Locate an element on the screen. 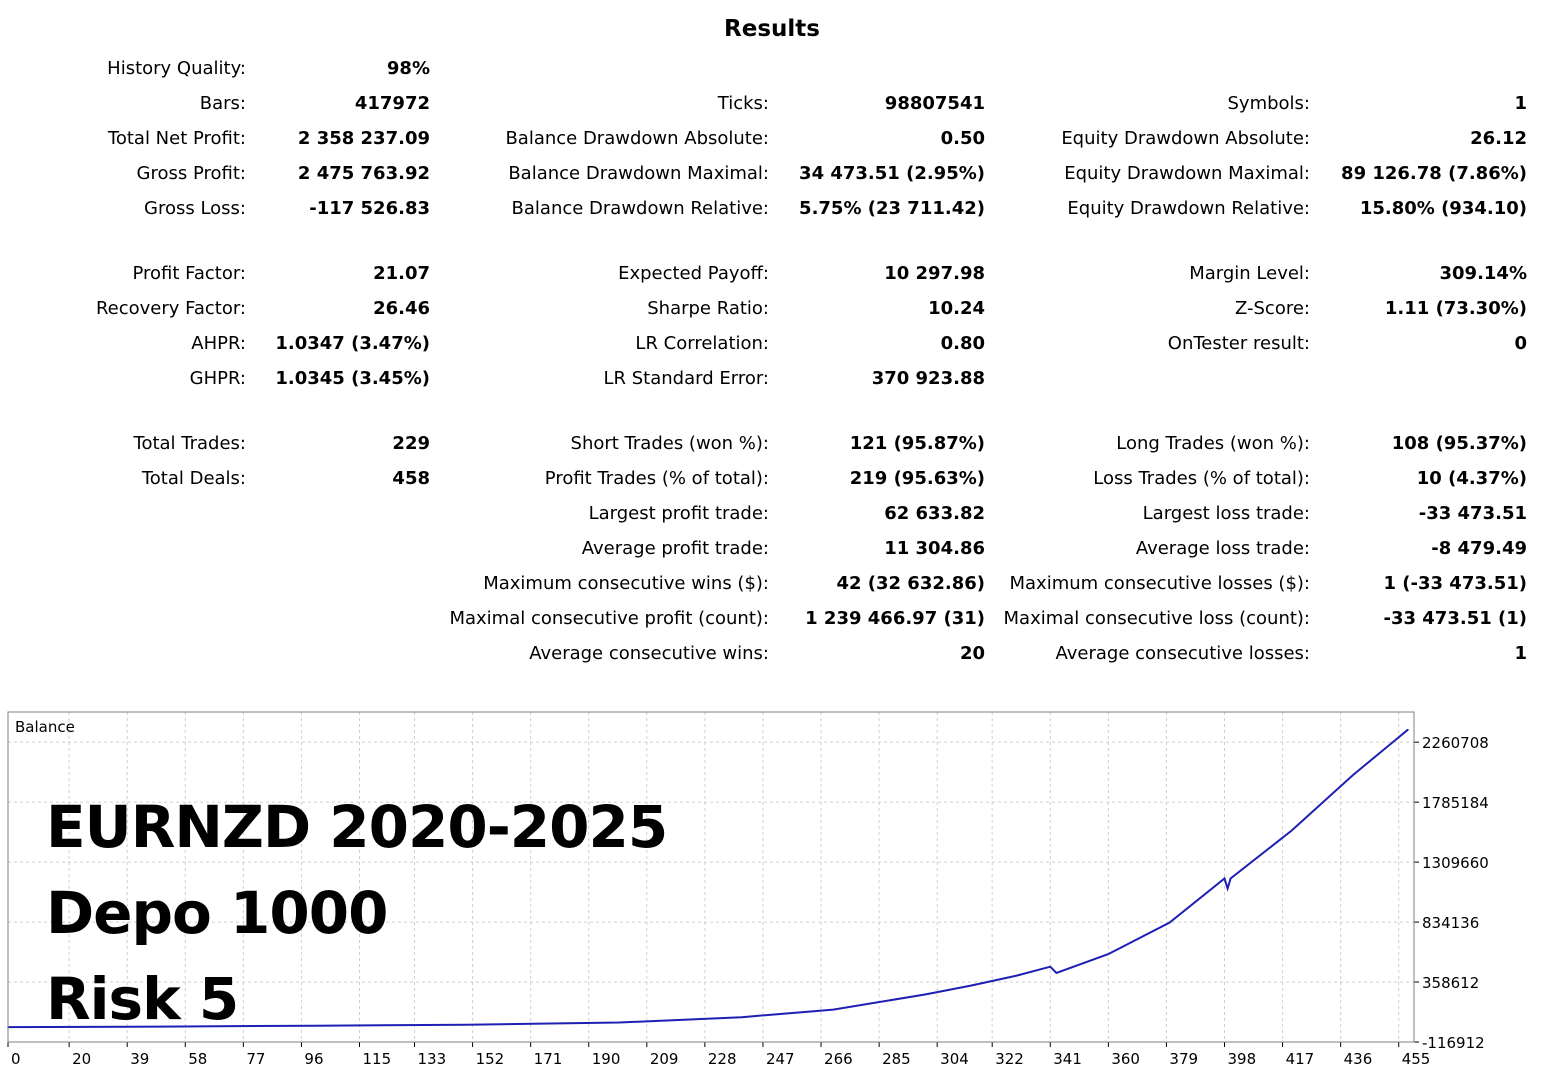 Image resolution: width=1544 pixels, height=1084 pixels. col1-value-8: 1.0345 (3.45%) is located at coordinates (352, 378).